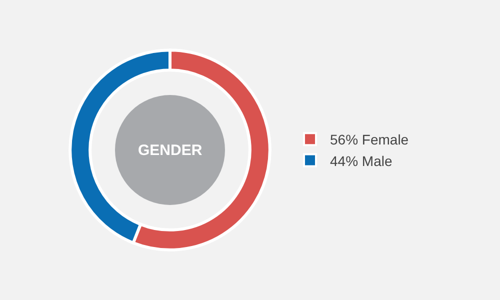  What do you see at coordinates (361, 160) in the screenshot?
I see `legend-label: 44% Male` at bounding box center [361, 160].